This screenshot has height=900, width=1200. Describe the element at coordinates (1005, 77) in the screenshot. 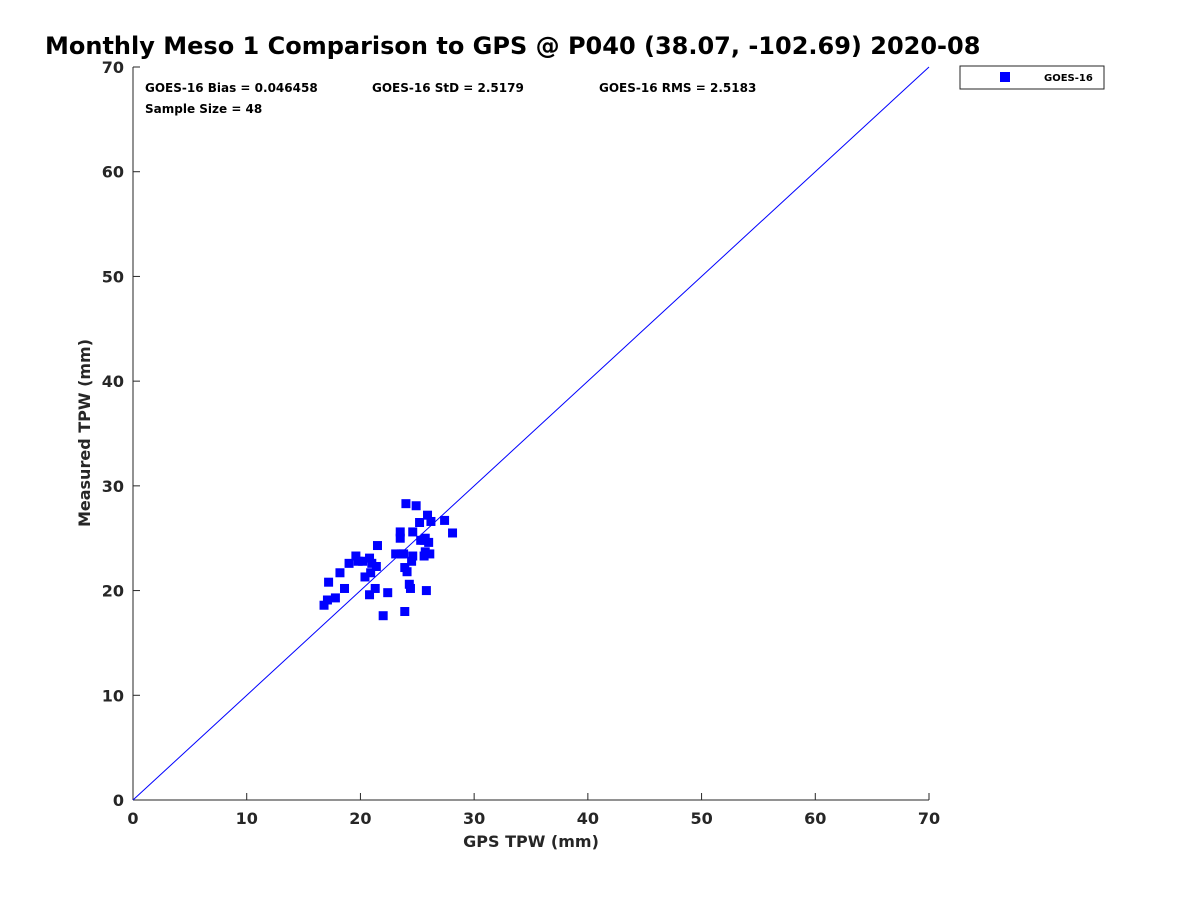

I see `legend-marker-square` at that location.